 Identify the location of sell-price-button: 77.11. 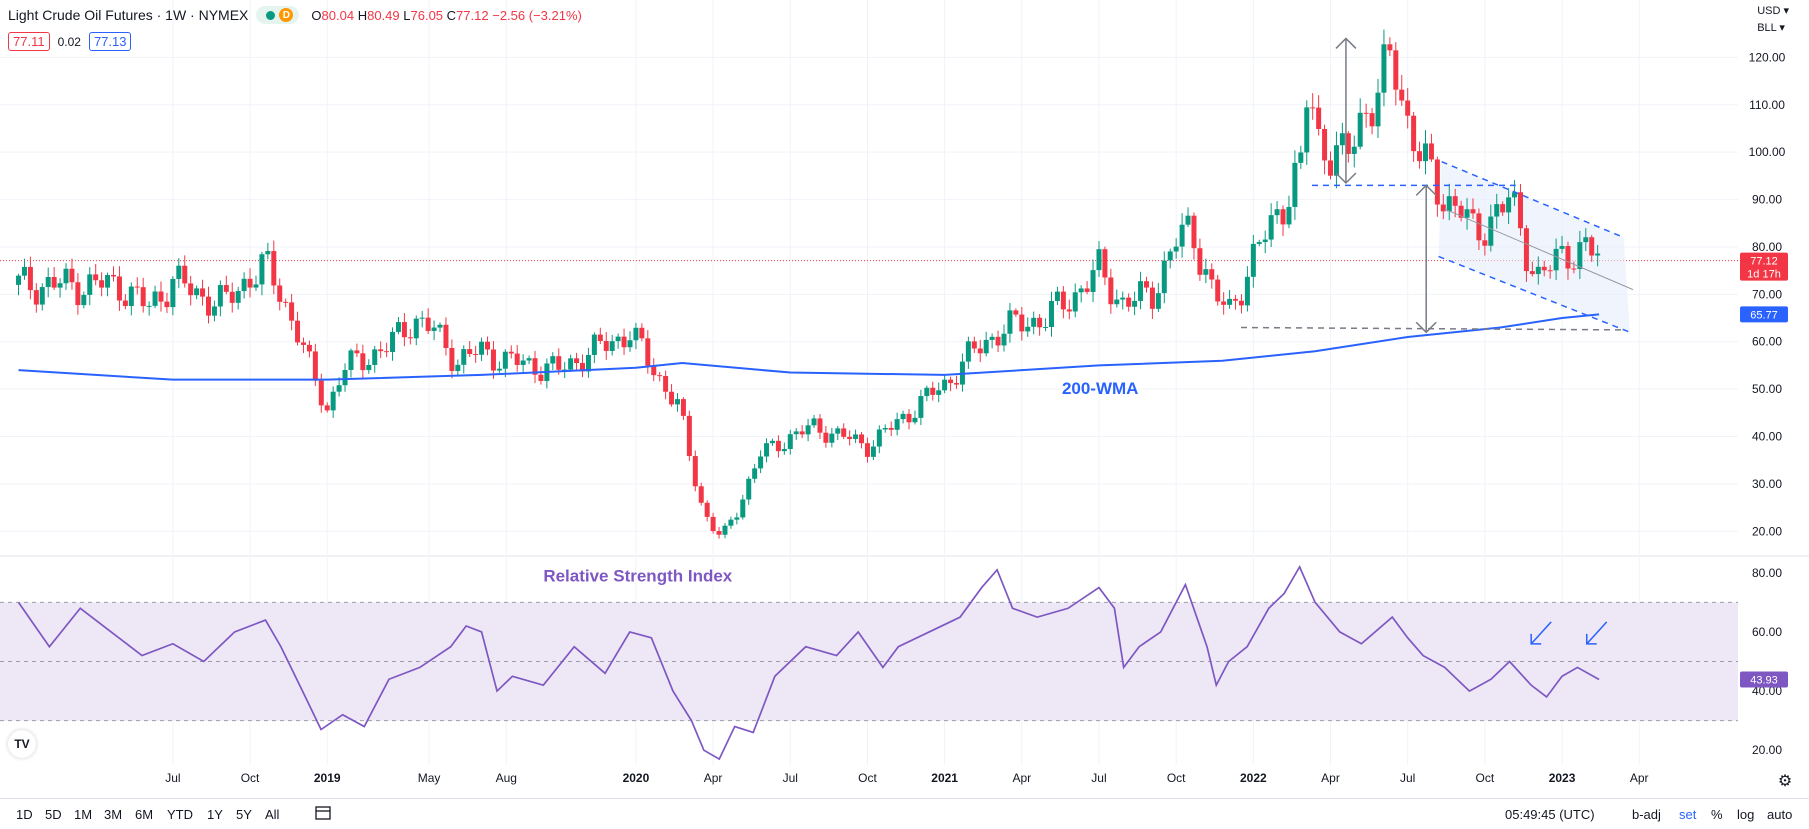
(29, 41).